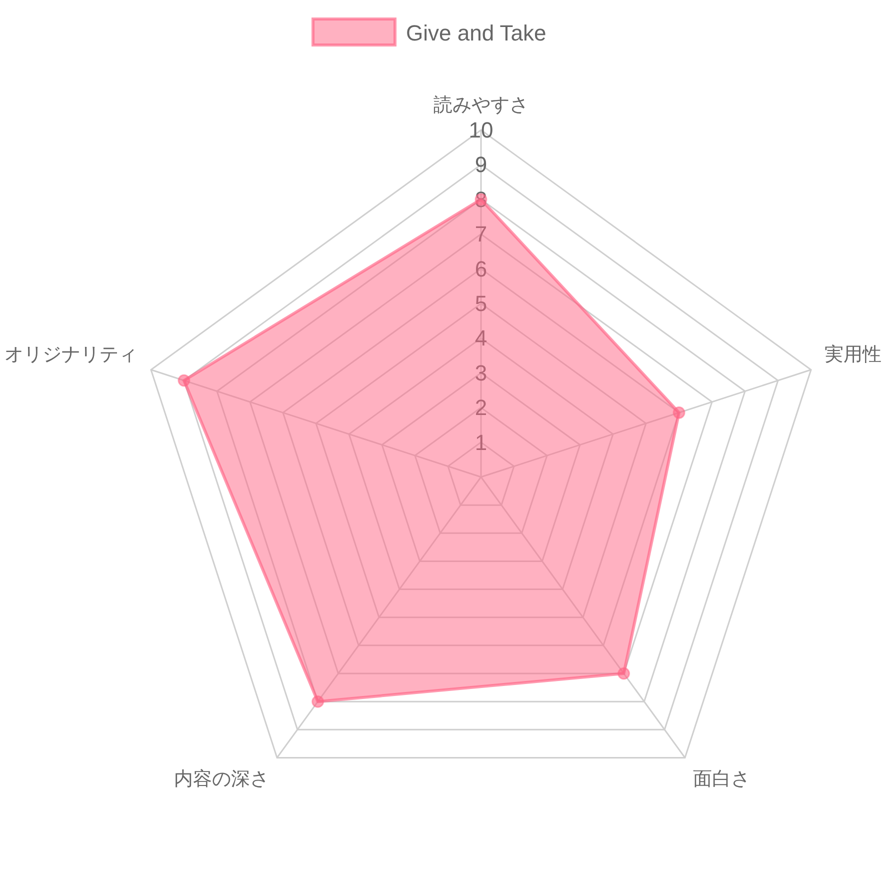 The image size is (892, 892). Describe the element at coordinates (481, 130) in the screenshot. I see `y-tick-label: 10` at that location.